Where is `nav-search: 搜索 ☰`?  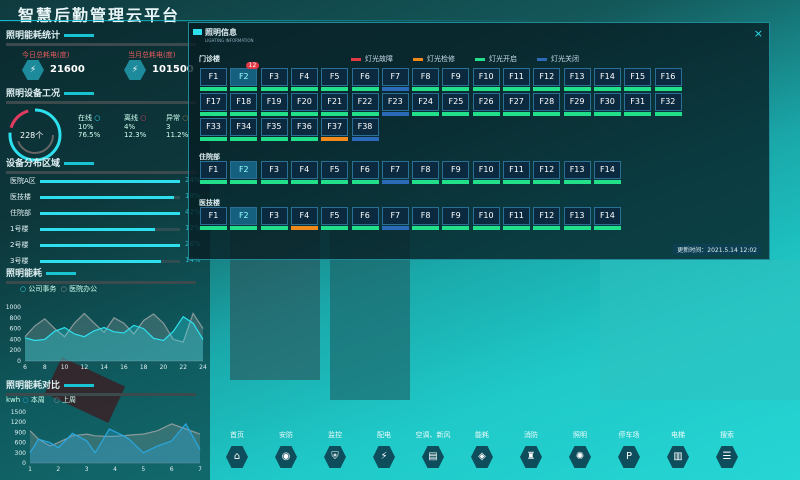 nav-search: 搜索 ☰ is located at coordinates (727, 449).